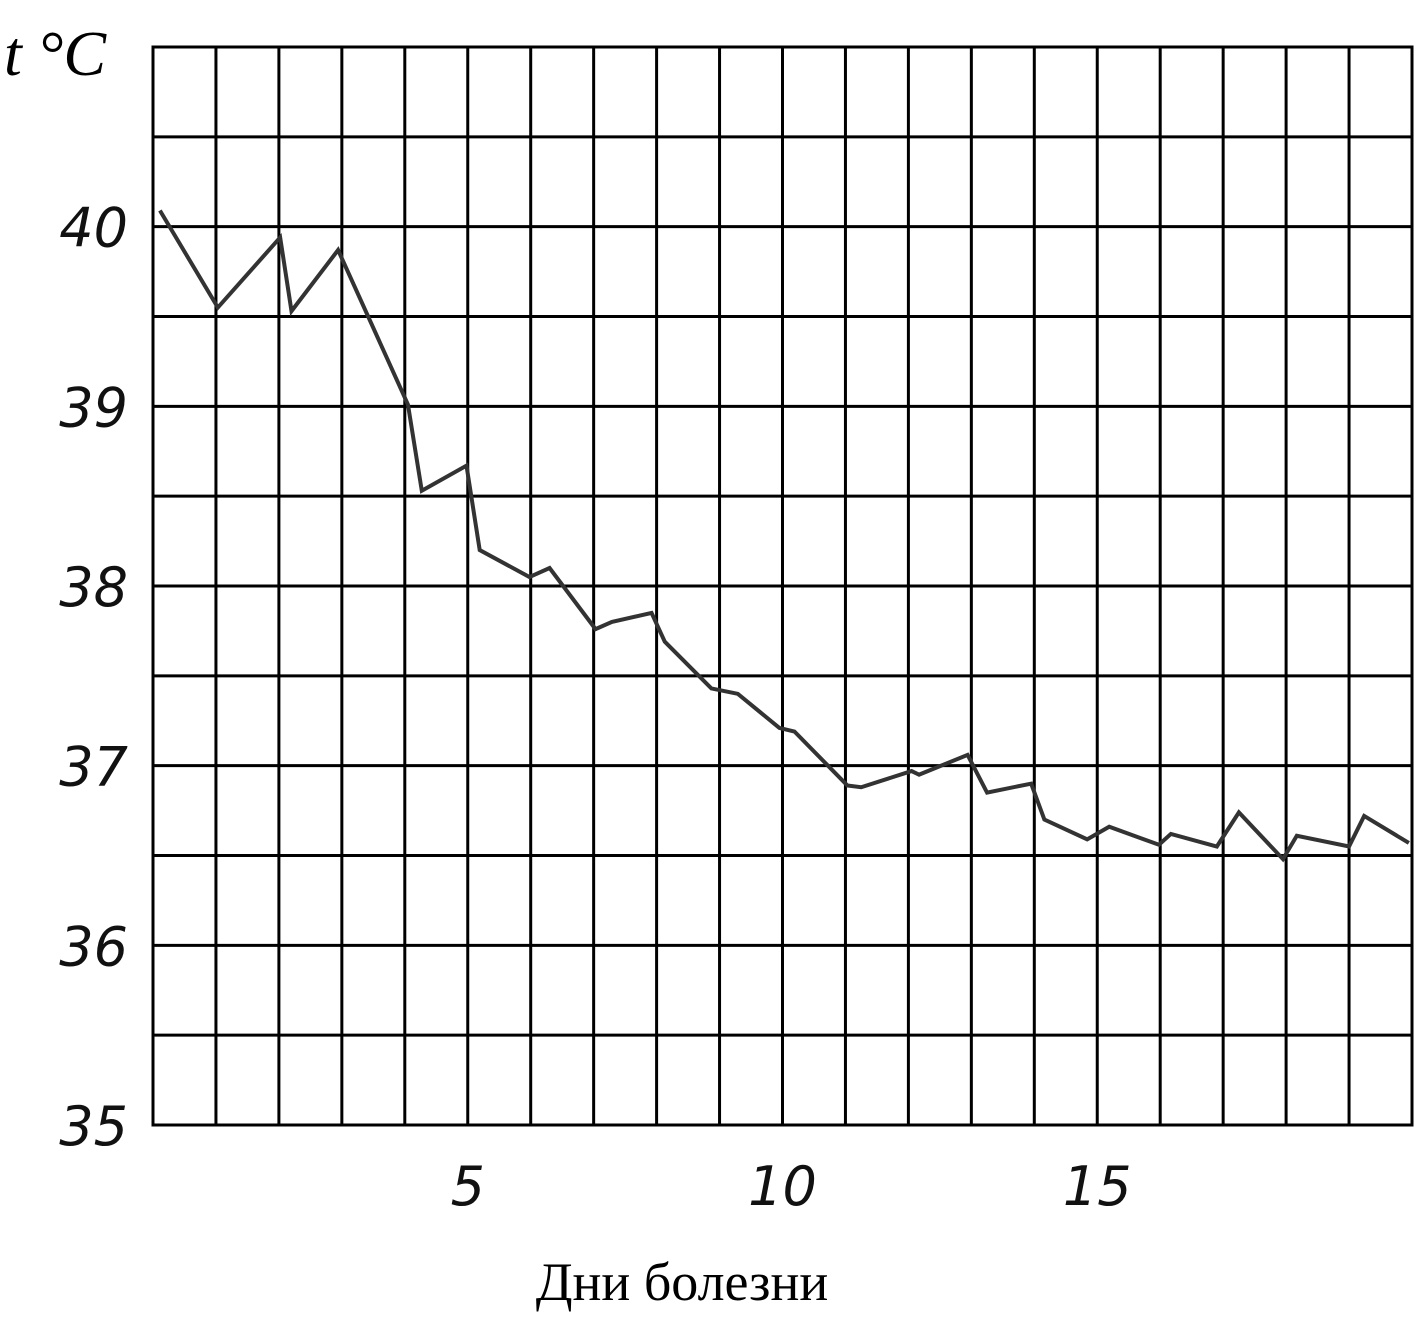 The image size is (1419, 1320). What do you see at coordinates (1097, 1186) in the screenshot?
I see `x-tick-label: 15` at bounding box center [1097, 1186].